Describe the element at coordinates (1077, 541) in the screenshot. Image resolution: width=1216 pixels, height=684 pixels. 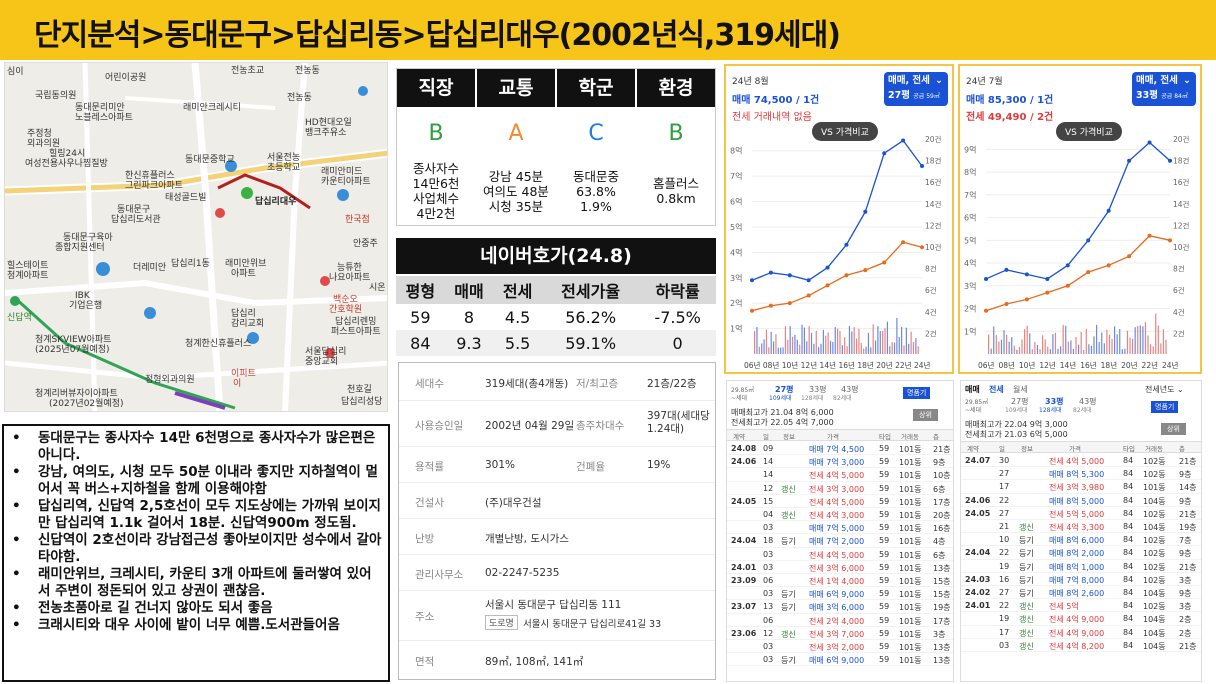
I see `table-cell: 매매 8억 6,000` at that location.